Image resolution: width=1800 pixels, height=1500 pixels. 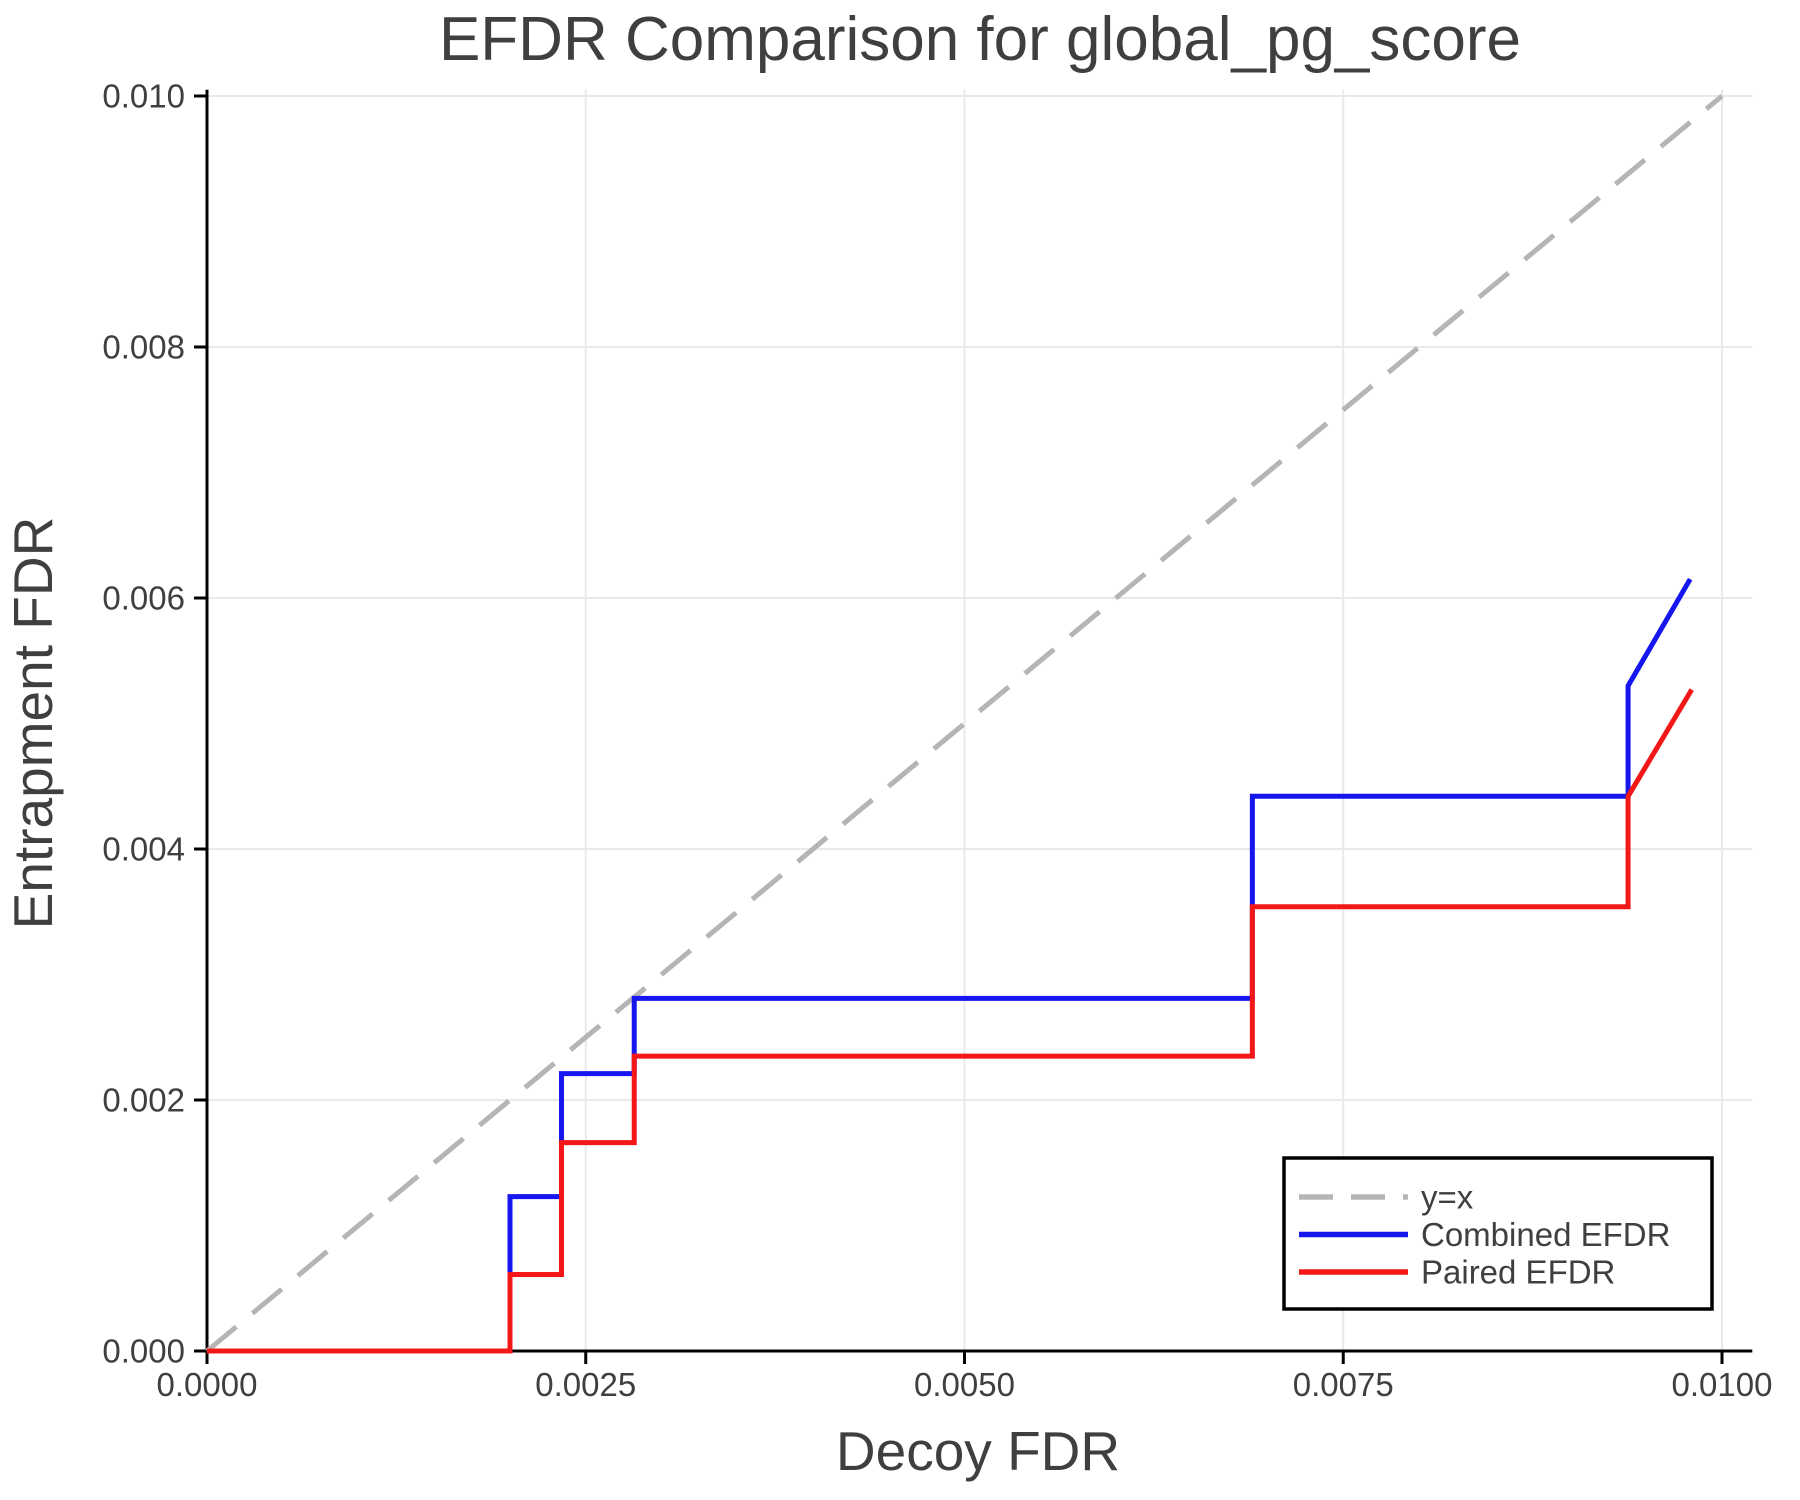 I want to click on y-axis-label: Entrapment FDR, so click(x=33, y=723).